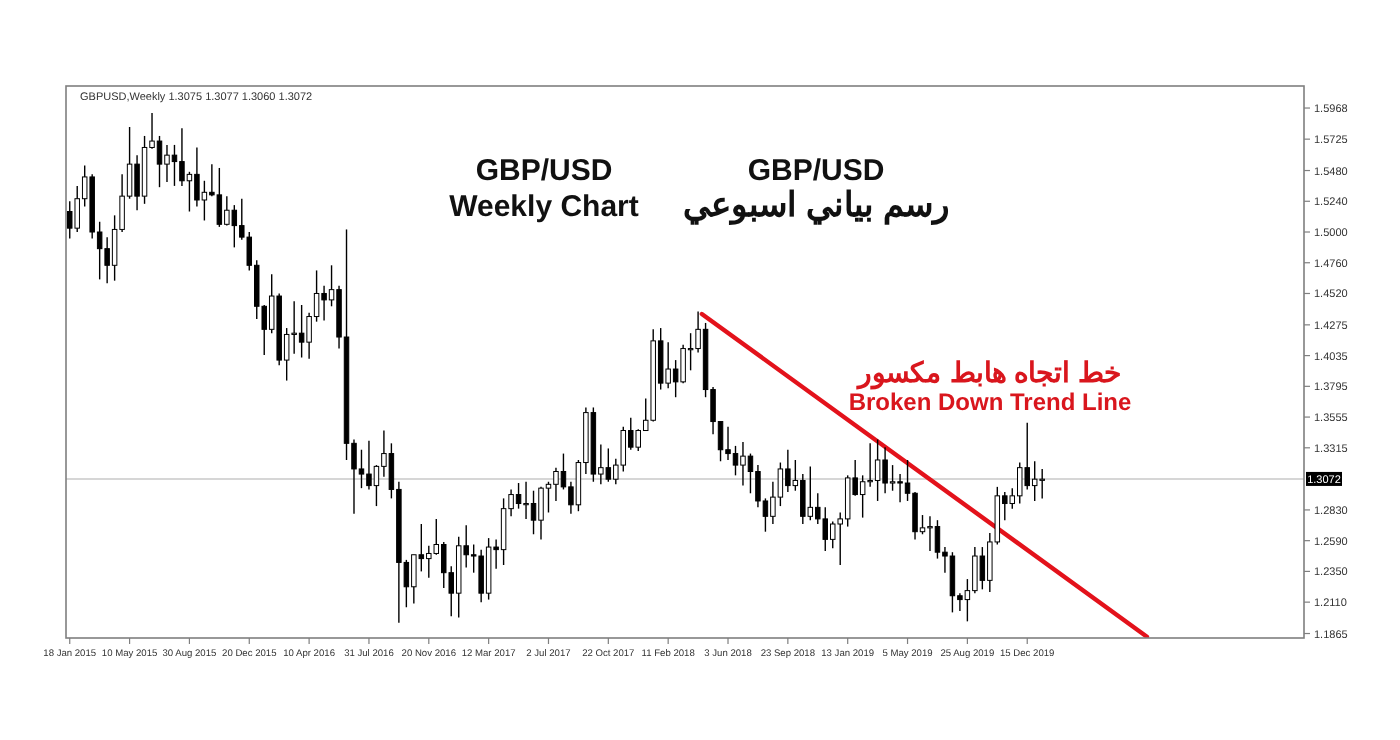 Image resolution: width=1400 pixels, height=740 pixels. I want to click on annotation: رسم بياني اسبوعي, so click(816, 206).